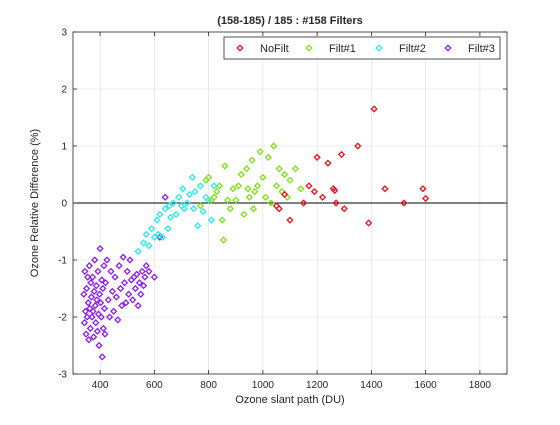 This screenshot has height=425, width=560. What do you see at coordinates (351, 166) in the screenshot?
I see `series-nofilt` at bounding box center [351, 166].